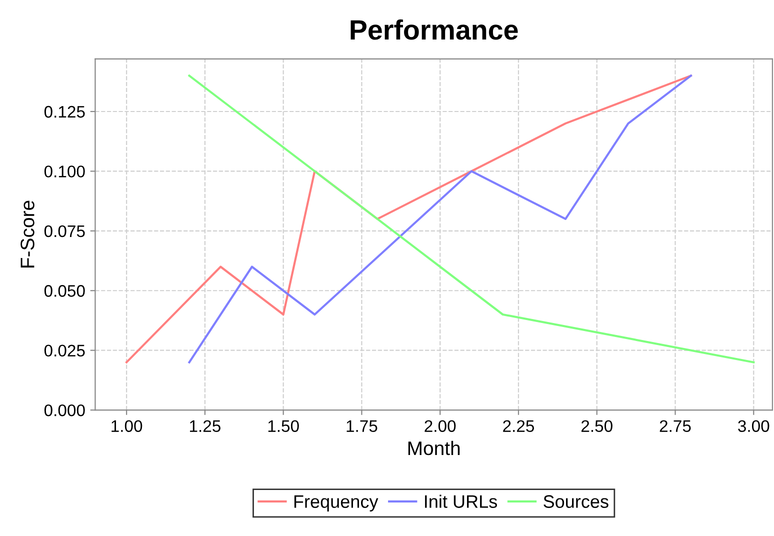 The height and width of the screenshot is (536, 774). I want to click on x-tick-label: 2.00, so click(440, 426).